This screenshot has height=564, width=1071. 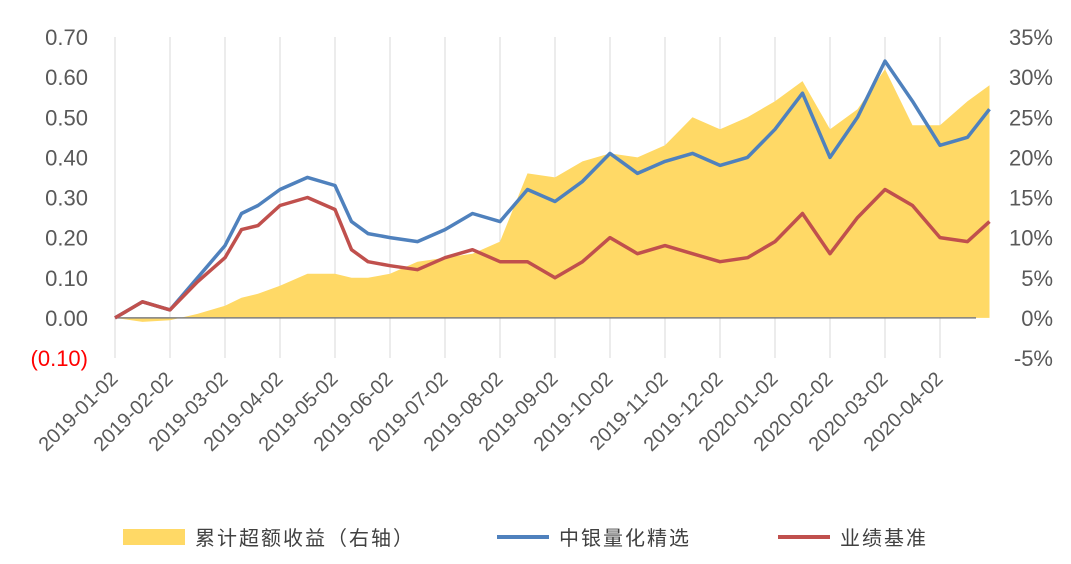 I want to click on legend-item-fund: 中银量化精选, so click(x=594, y=536).